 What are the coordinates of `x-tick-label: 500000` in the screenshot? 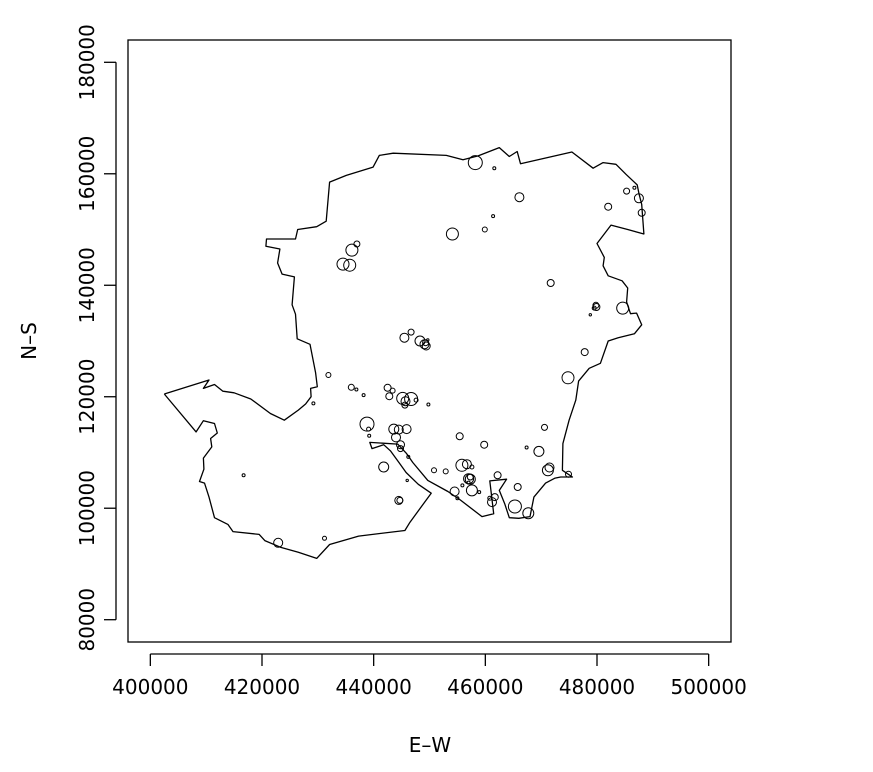 It's located at (708, 687).